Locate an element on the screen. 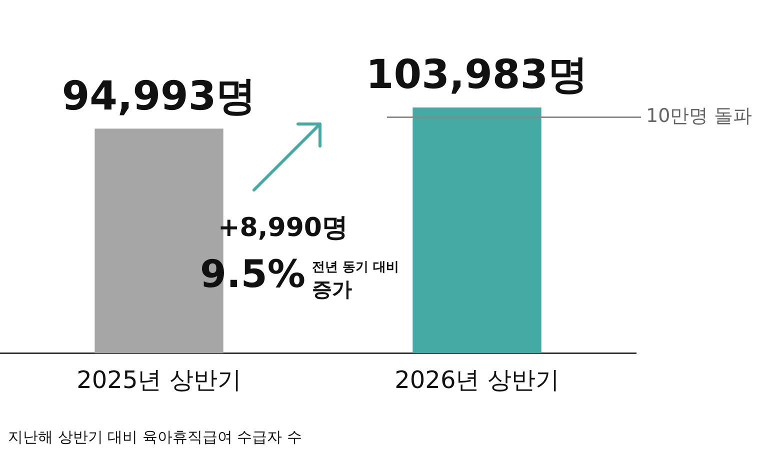  annotation: +8,990명 is located at coordinates (283, 228).